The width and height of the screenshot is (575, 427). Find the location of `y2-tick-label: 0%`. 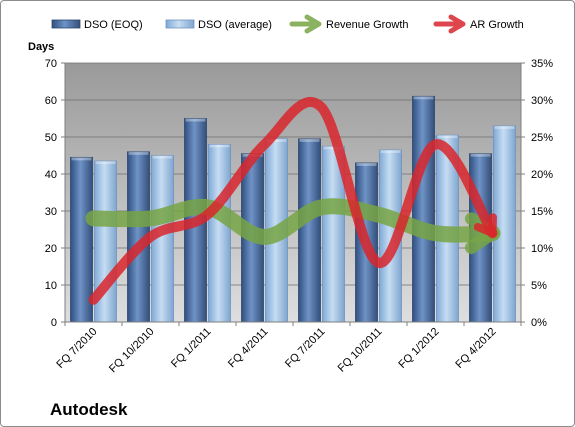

y2-tick-label: 0% is located at coordinates (539, 323).